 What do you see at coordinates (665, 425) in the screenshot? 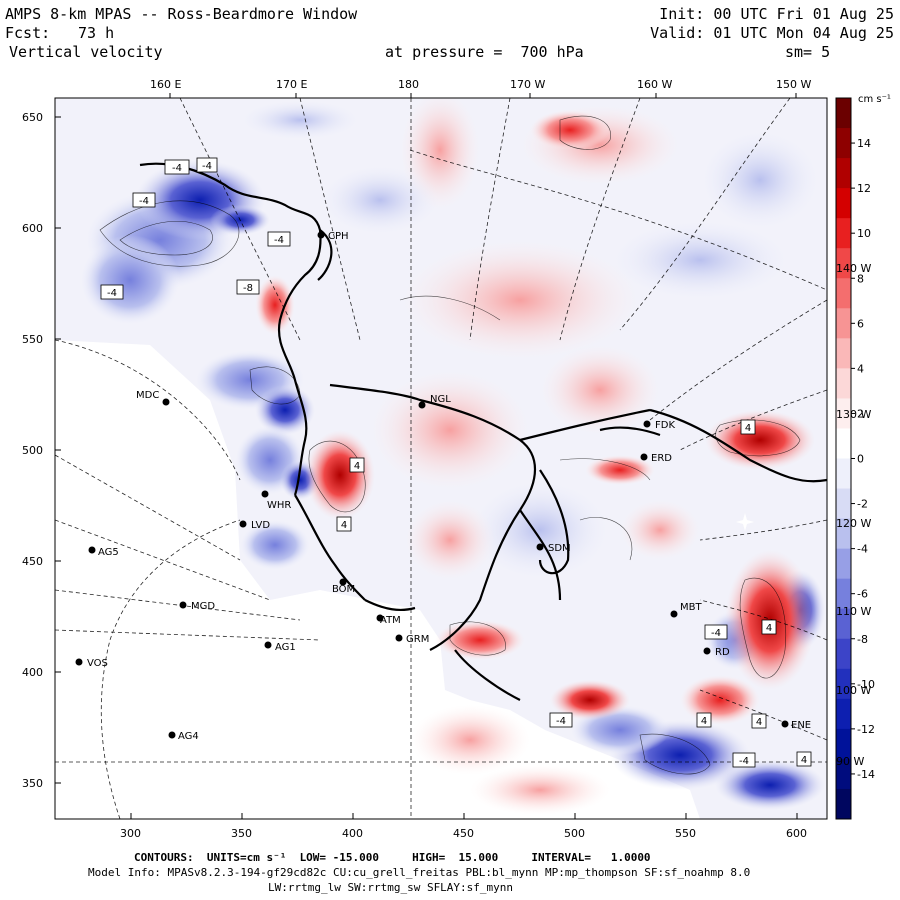
I see `station-label: FDK` at bounding box center [665, 425].